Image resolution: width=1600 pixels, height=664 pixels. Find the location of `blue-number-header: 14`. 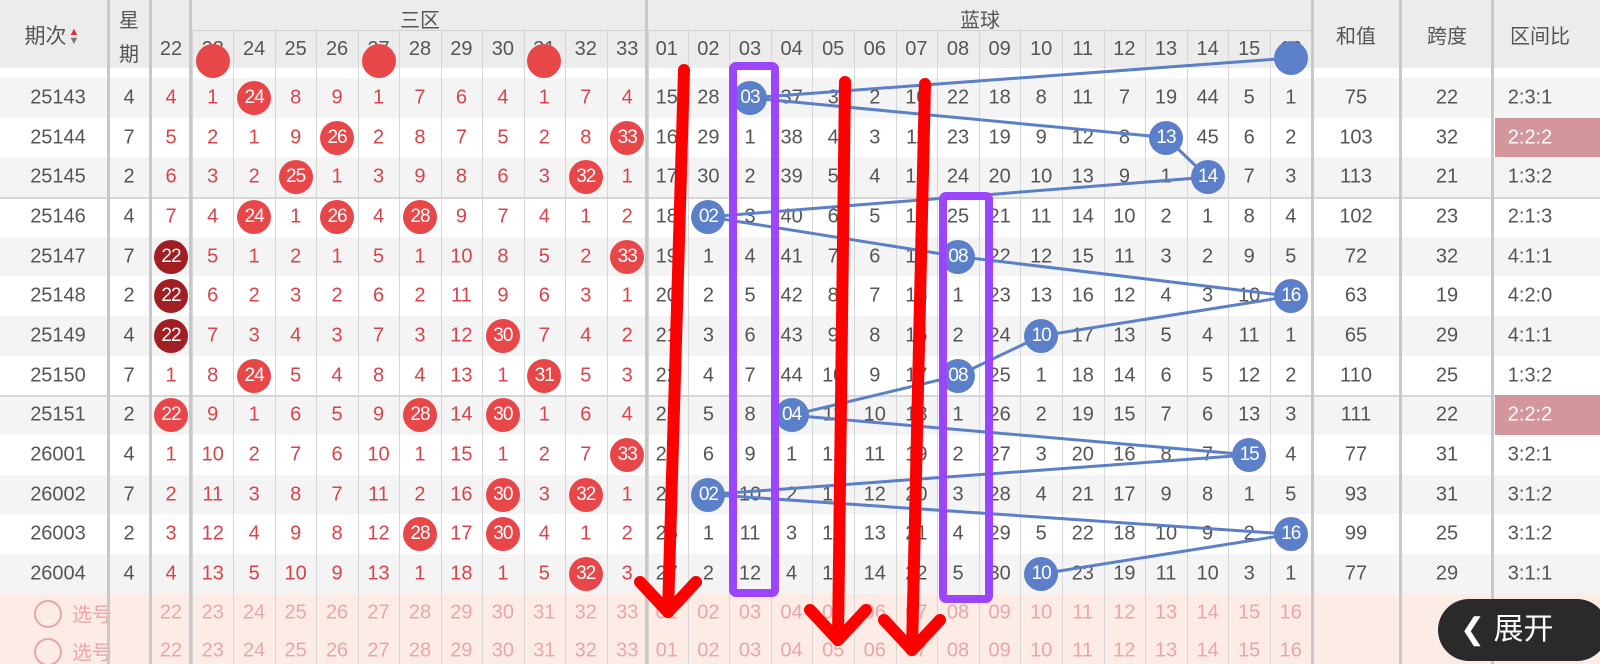

blue-number-header: 14 is located at coordinates (1207, 49).